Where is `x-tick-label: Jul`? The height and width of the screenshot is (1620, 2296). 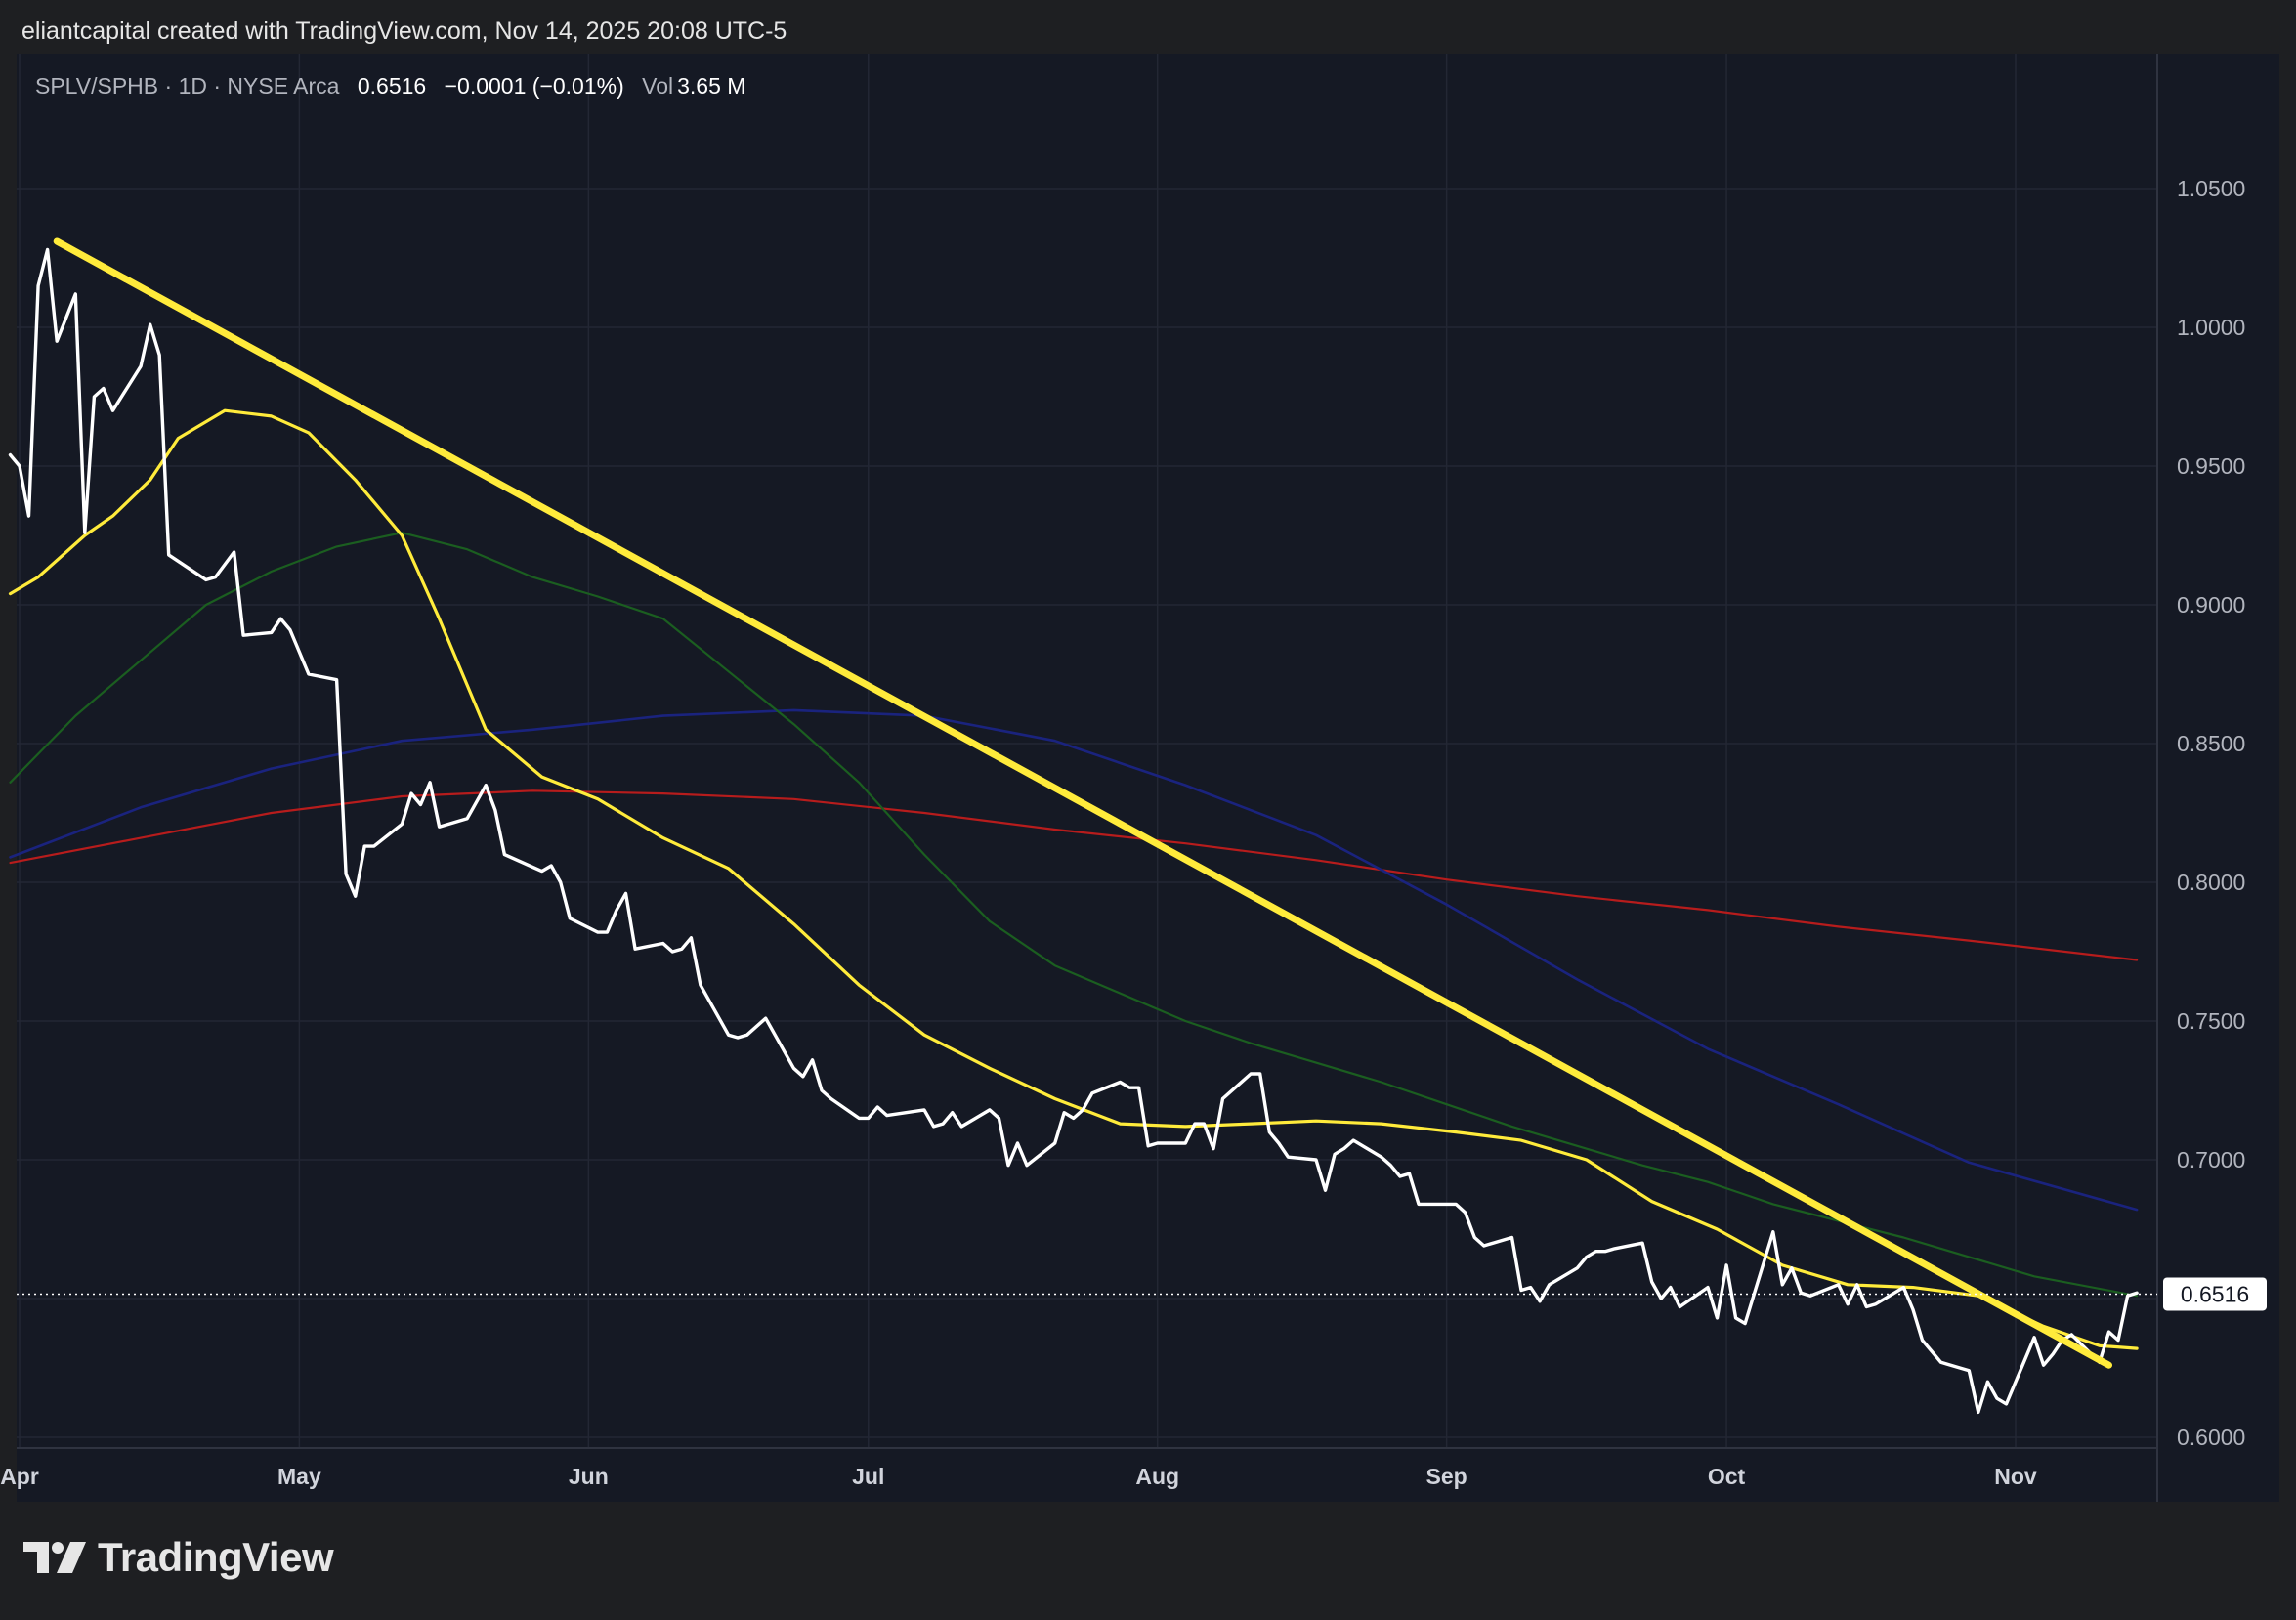
x-tick-label: Jul is located at coordinates (868, 1476).